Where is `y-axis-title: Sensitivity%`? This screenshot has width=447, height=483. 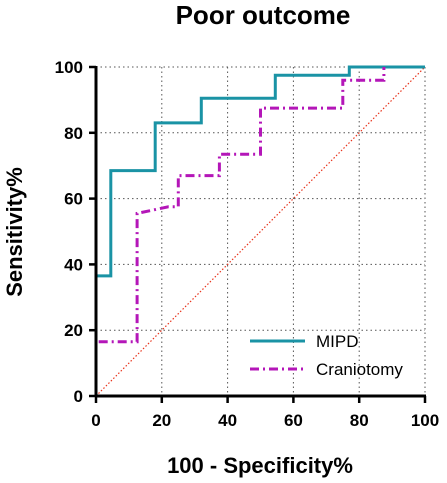 y-axis-title: Sensitivity% is located at coordinates (14, 232).